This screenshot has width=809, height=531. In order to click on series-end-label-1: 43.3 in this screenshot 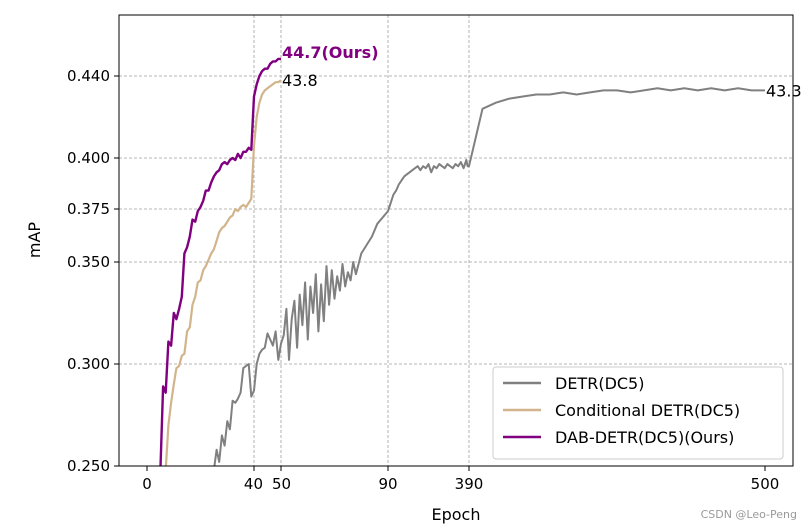, I will do `click(784, 90)`.